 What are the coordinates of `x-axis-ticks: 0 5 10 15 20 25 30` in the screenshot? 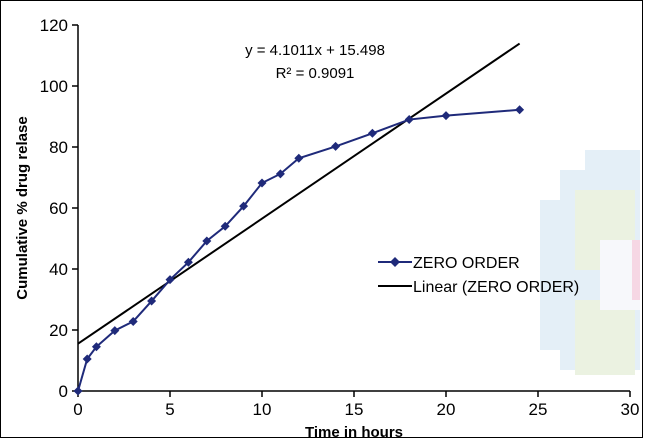 It's located at (356, 405).